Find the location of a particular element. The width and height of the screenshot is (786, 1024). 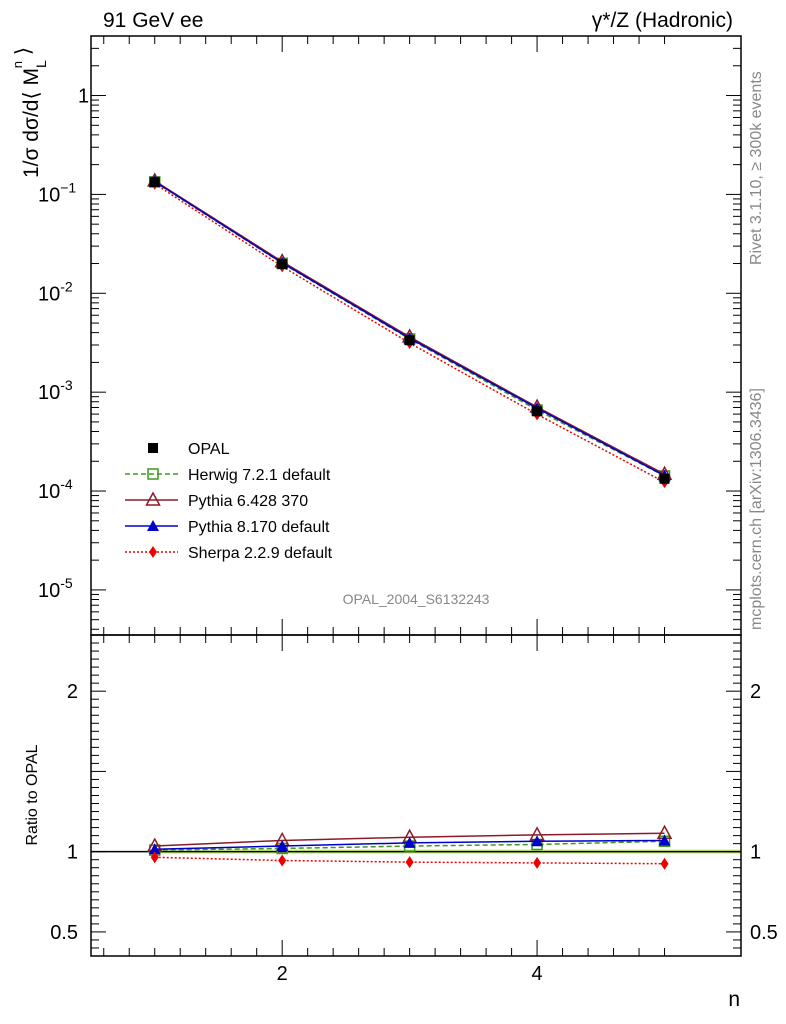

main-y-tick-label: 10⁻⁴ is located at coordinates (55, 489).